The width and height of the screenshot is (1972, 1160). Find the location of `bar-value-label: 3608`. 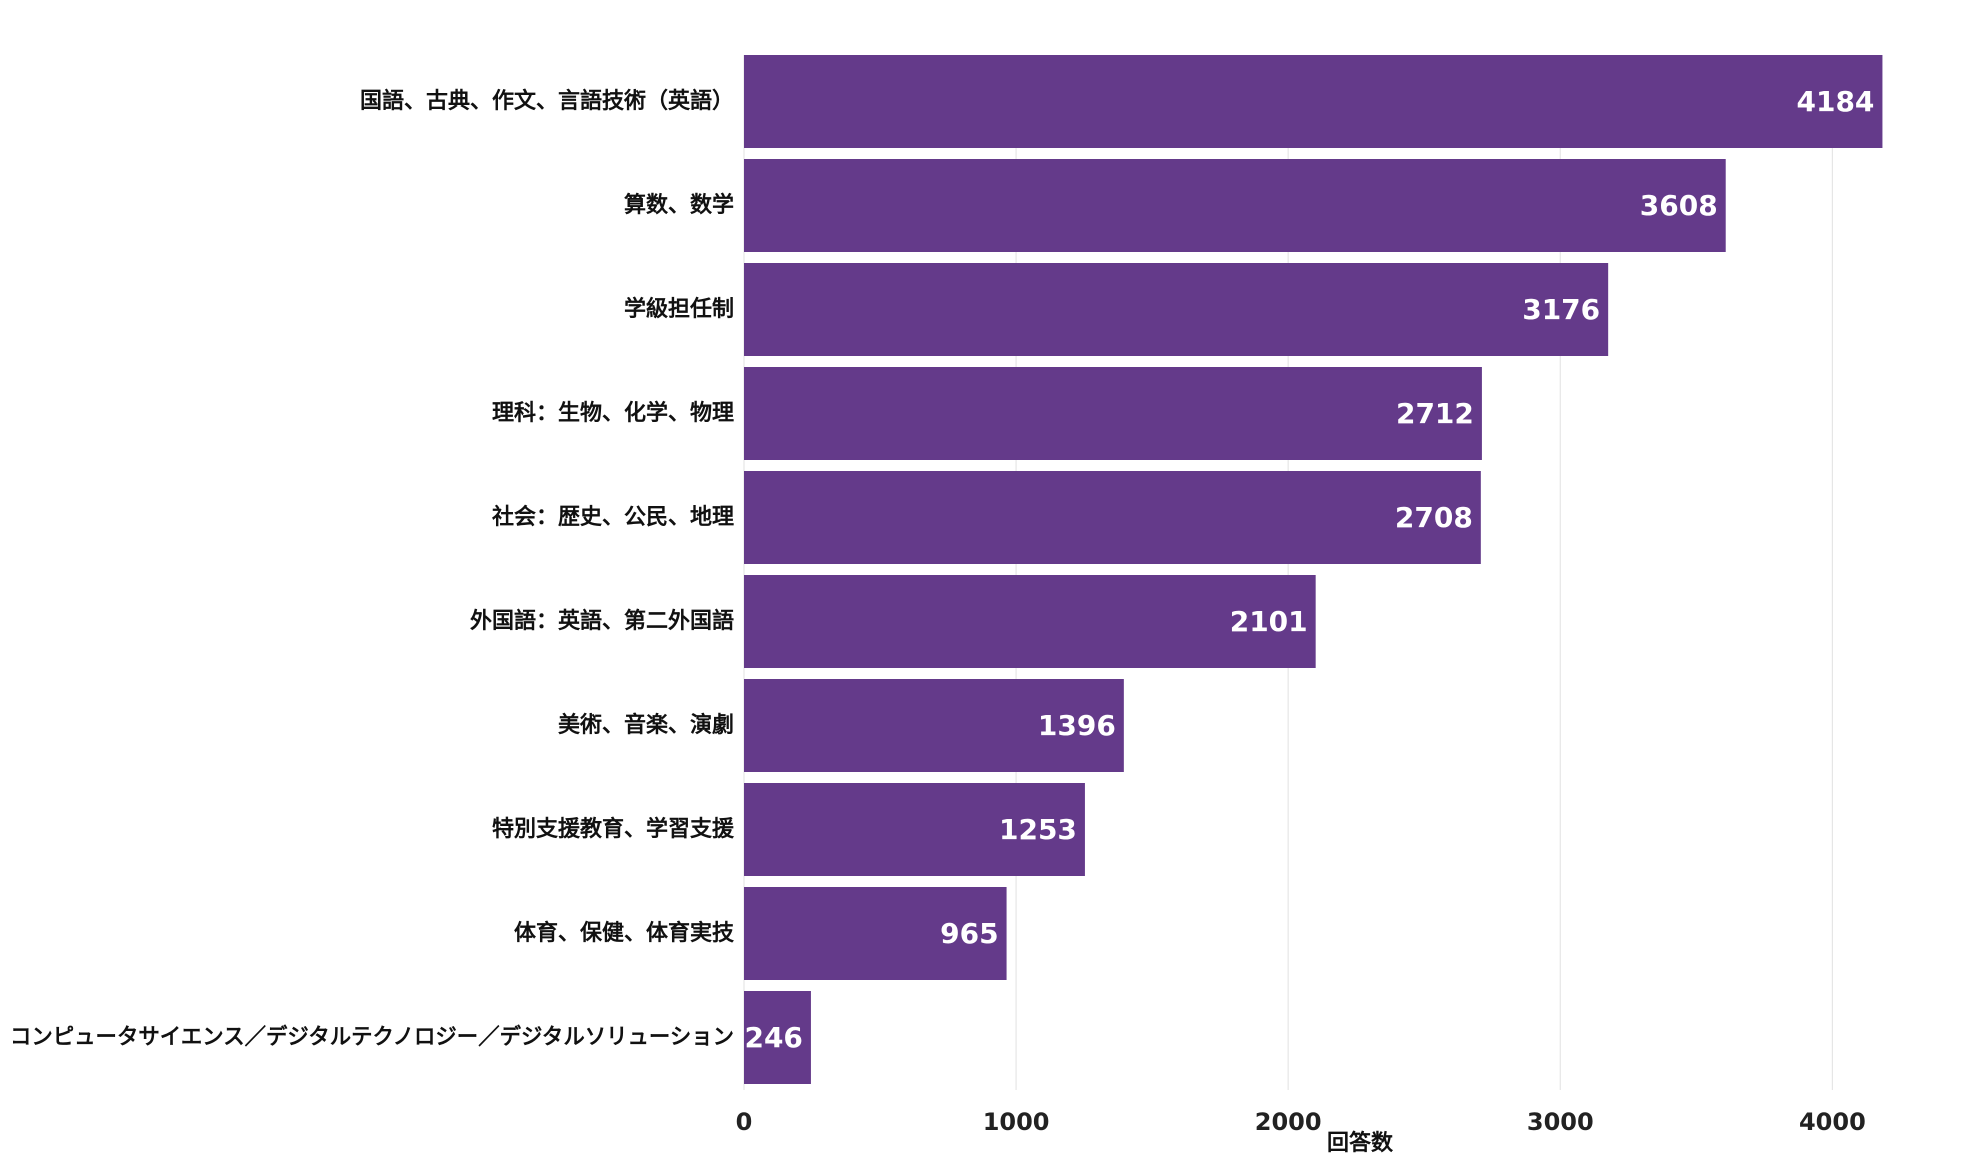

bar-value-label: 3608 is located at coordinates (1679, 205).